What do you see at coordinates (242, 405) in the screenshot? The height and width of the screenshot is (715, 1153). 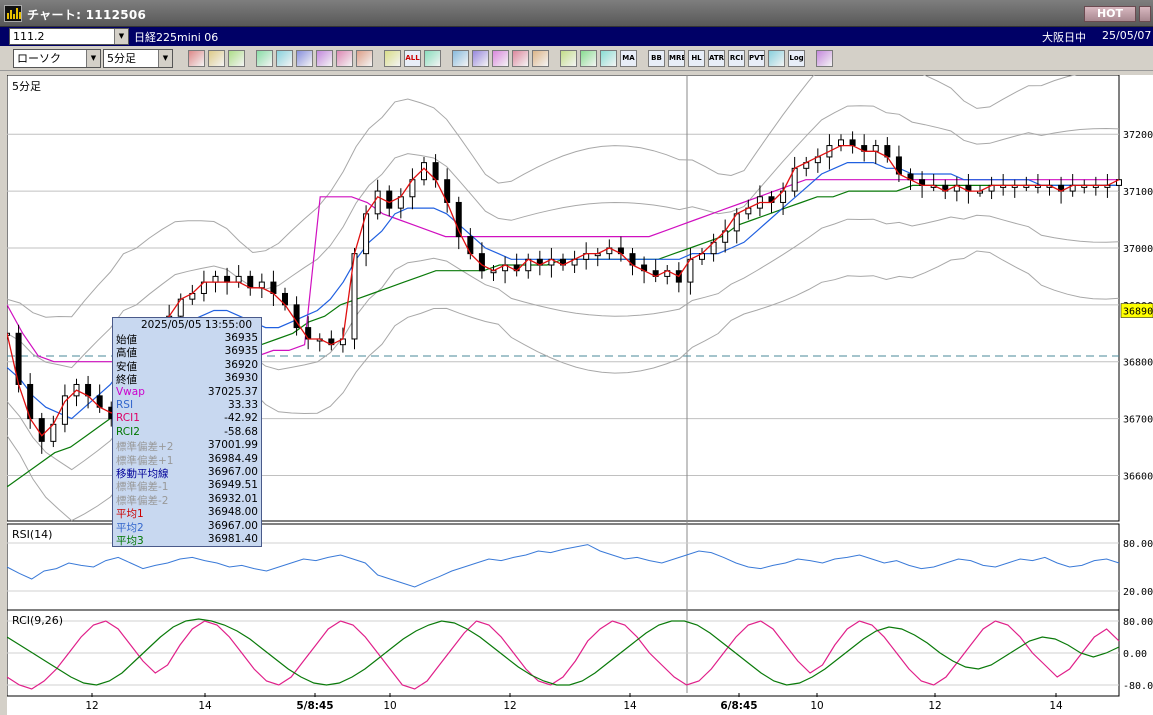 I see `ohlc-row-value: 33.33` at bounding box center [242, 405].